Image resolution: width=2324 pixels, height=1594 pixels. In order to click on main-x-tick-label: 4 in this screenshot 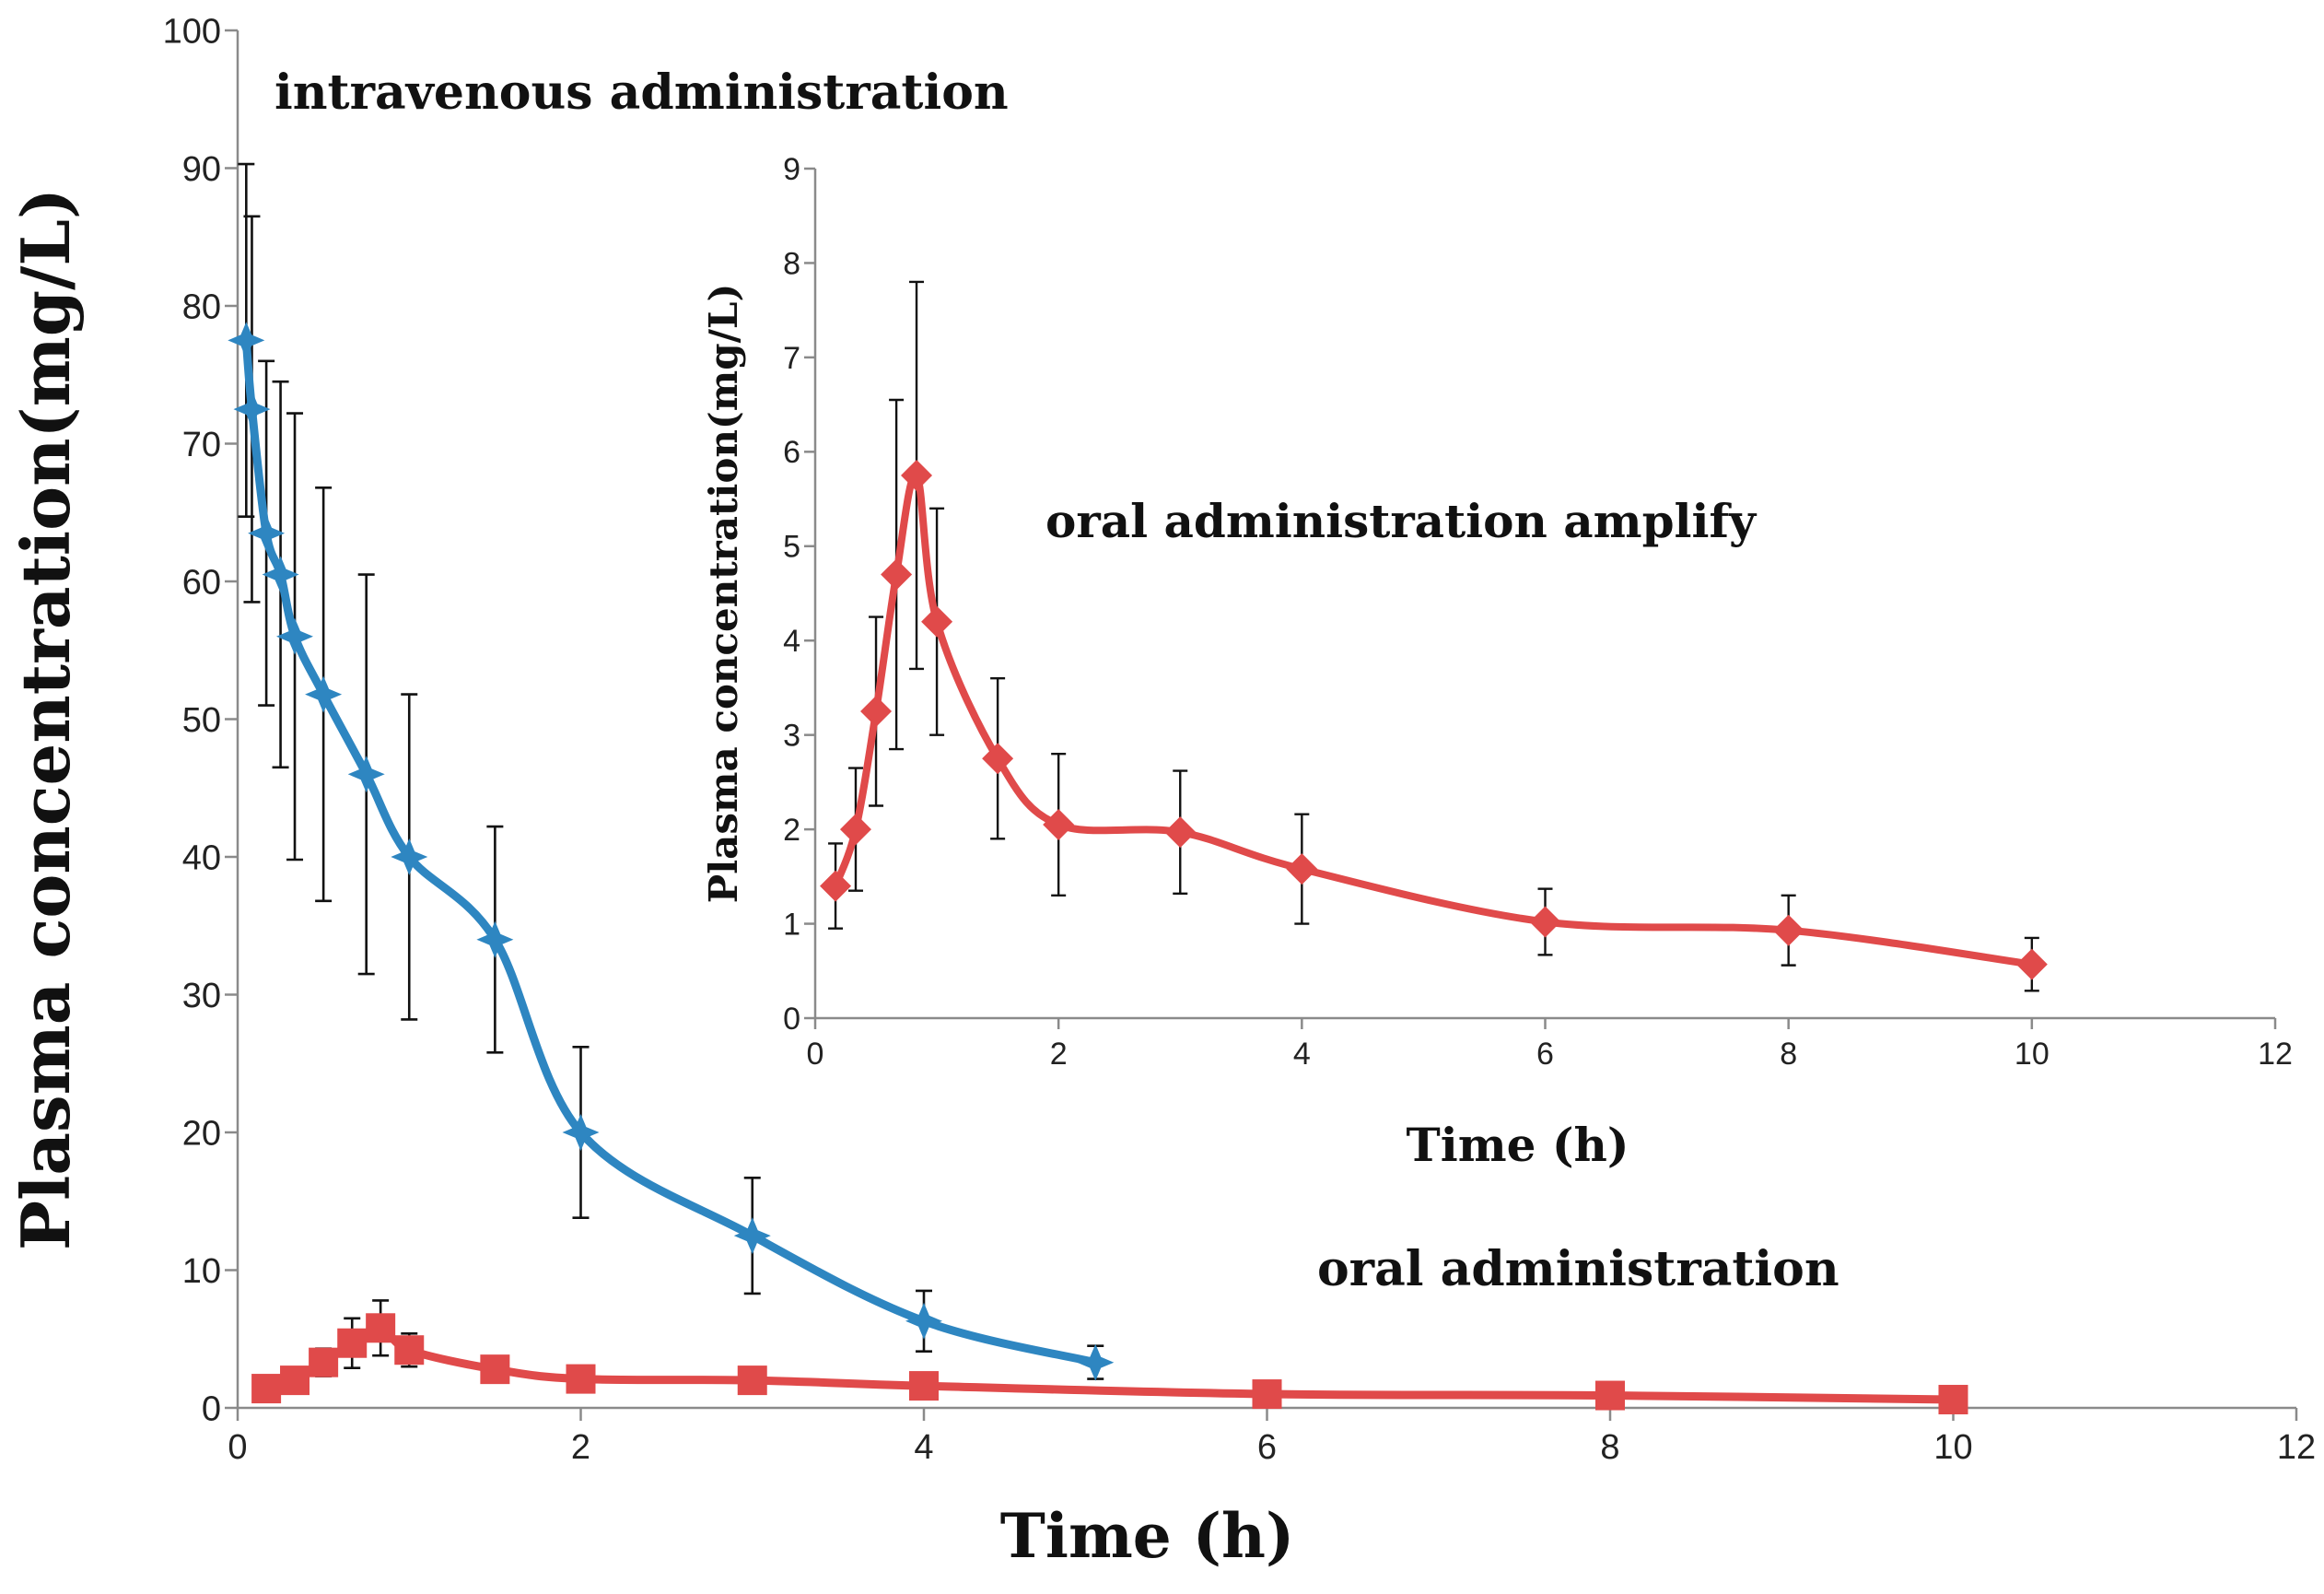, I will do `click(923, 1447)`.